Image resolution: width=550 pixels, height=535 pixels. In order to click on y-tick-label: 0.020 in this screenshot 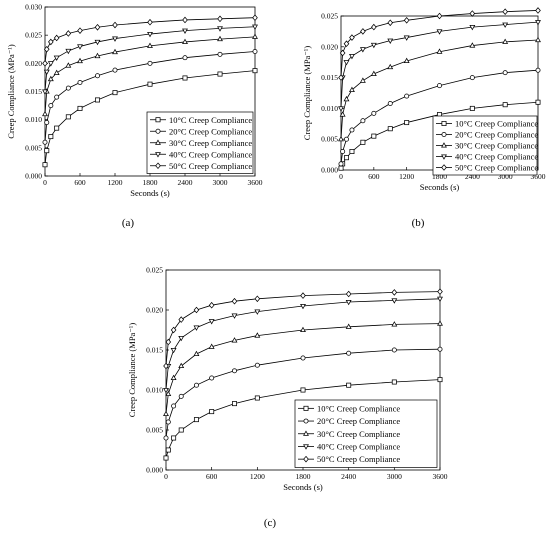, I will do `click(33, 63)`.